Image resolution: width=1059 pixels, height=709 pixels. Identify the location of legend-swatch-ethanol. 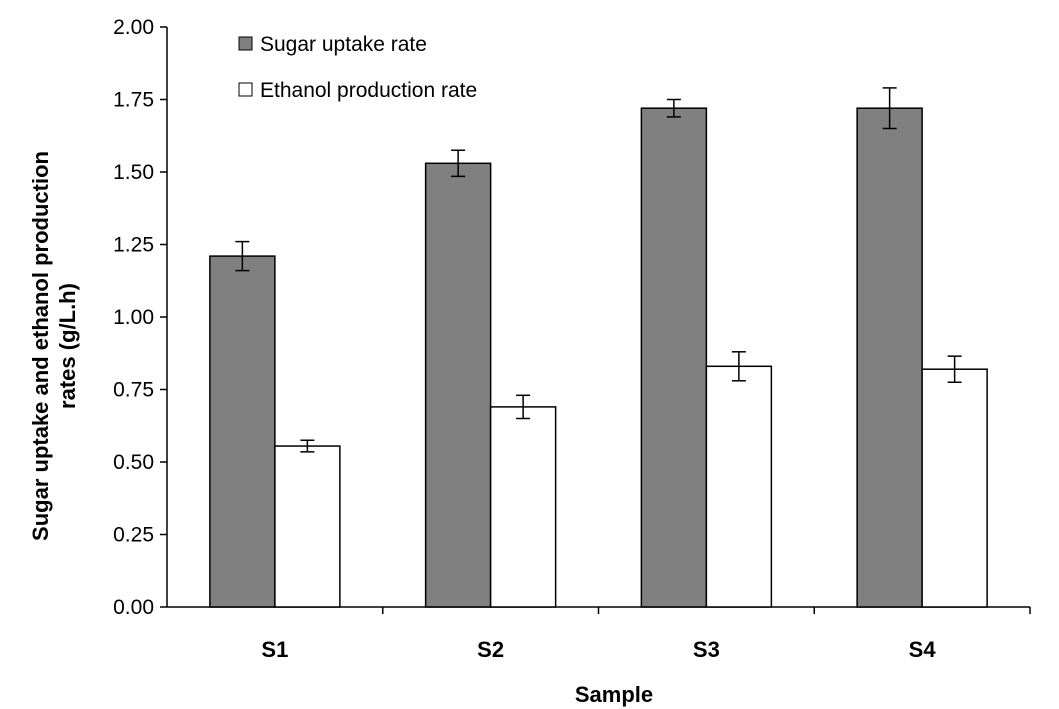
(245, 89).